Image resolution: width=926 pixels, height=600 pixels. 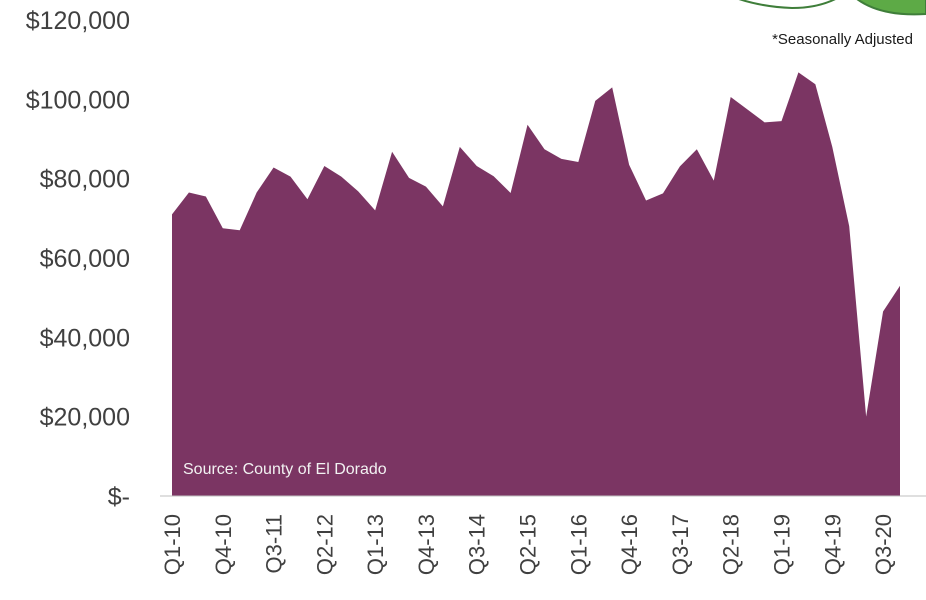 What do you see at coordinates (85, 259) in the screenshot?
I see `y-tick-label: $60,000` at bounding box center [85, 259].